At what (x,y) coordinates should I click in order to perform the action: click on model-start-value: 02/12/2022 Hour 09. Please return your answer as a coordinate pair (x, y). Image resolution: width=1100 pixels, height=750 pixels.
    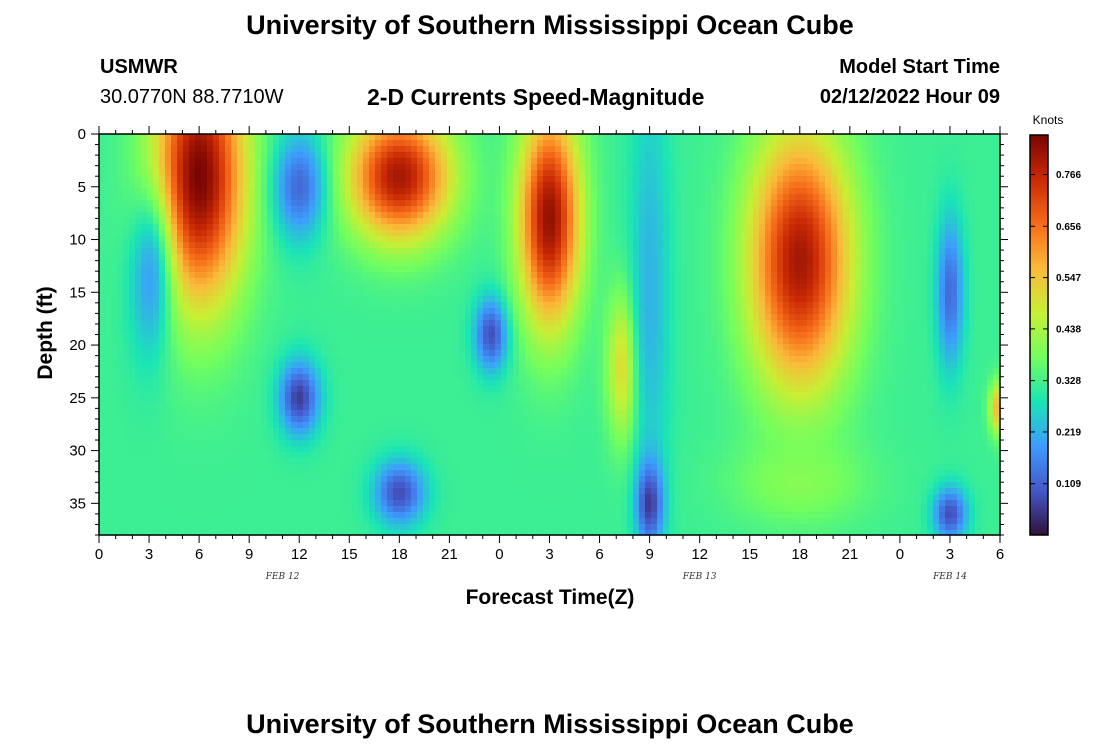
    Looking at the image, I should click on (909, 97).